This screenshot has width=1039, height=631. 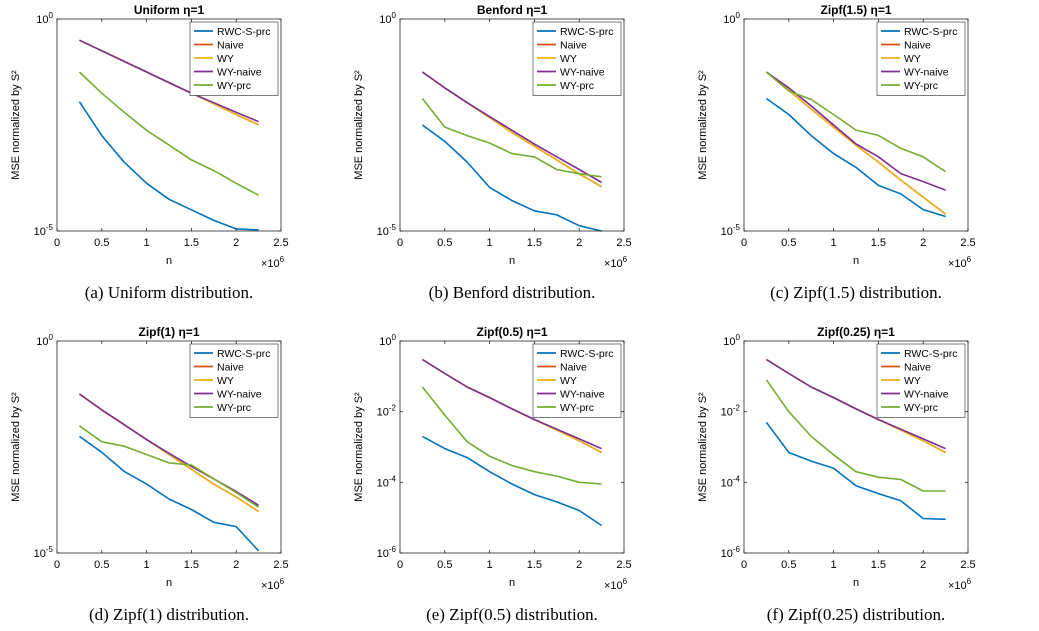 I want to click on panel-caption: (b) Benford distribution., so click(x=512, y=292).